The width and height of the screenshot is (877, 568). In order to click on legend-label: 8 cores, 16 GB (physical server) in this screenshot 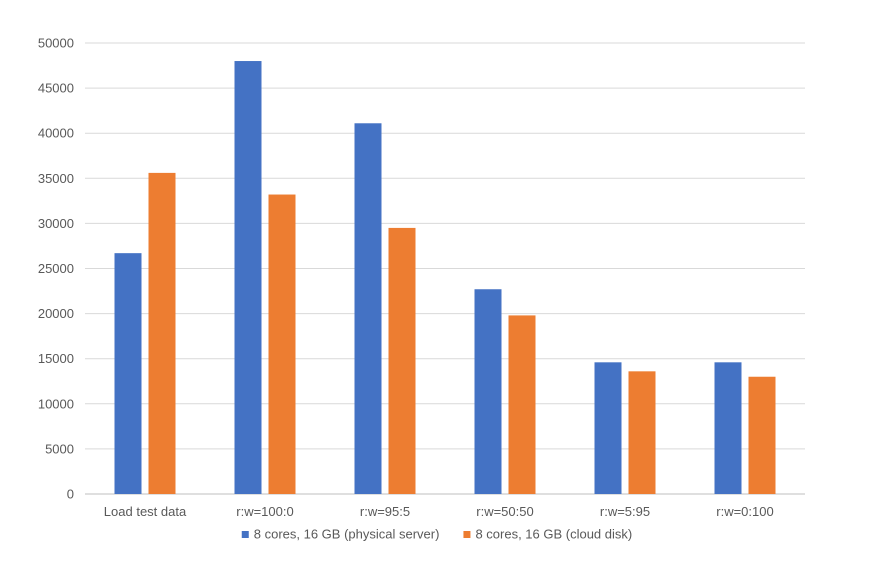, I will do `click(347, 534)`.